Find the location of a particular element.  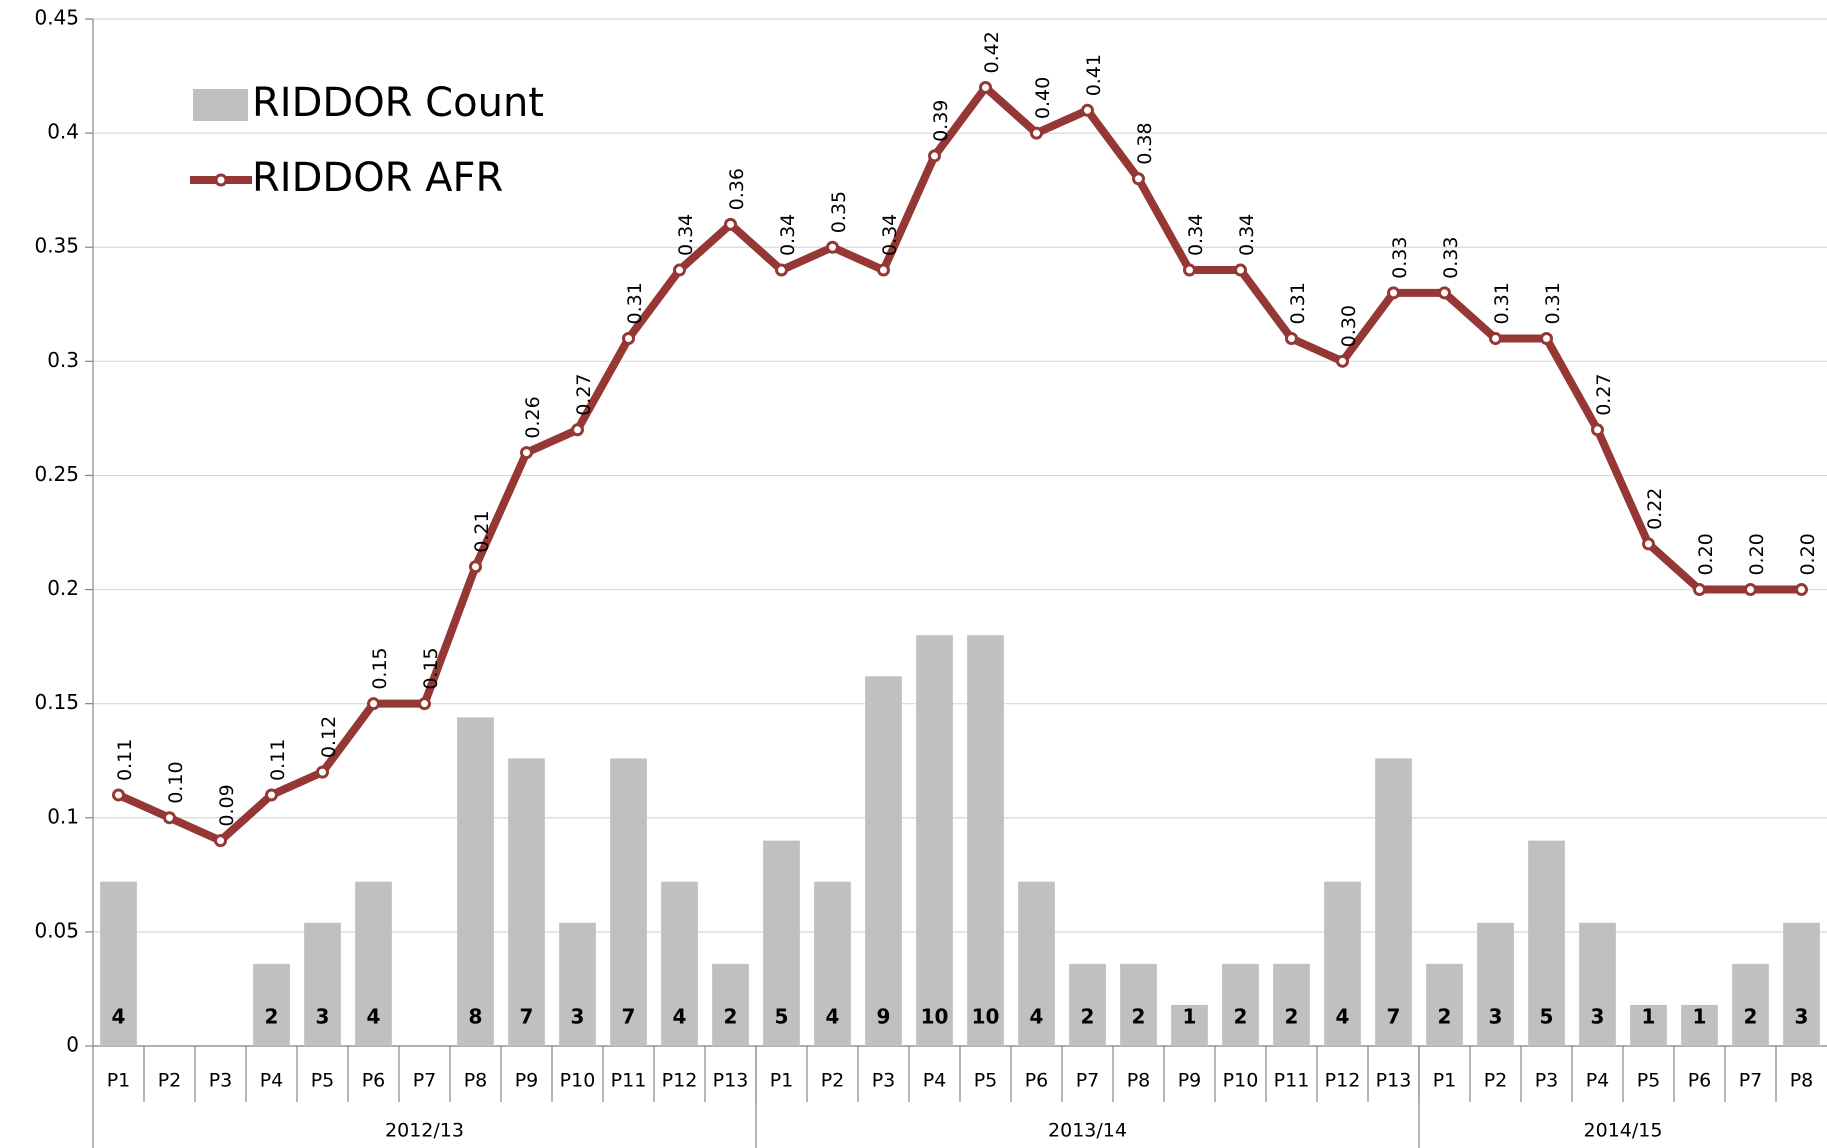

x-tick-label: P9 is located at coordinates (1190, 1081).